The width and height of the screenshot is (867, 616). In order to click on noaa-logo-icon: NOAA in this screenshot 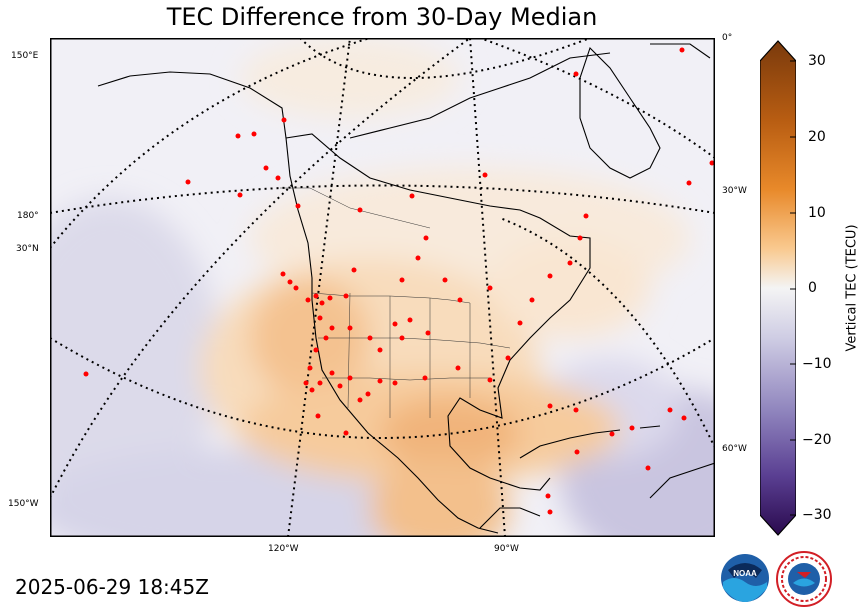, I will do `click(745, 578)`.